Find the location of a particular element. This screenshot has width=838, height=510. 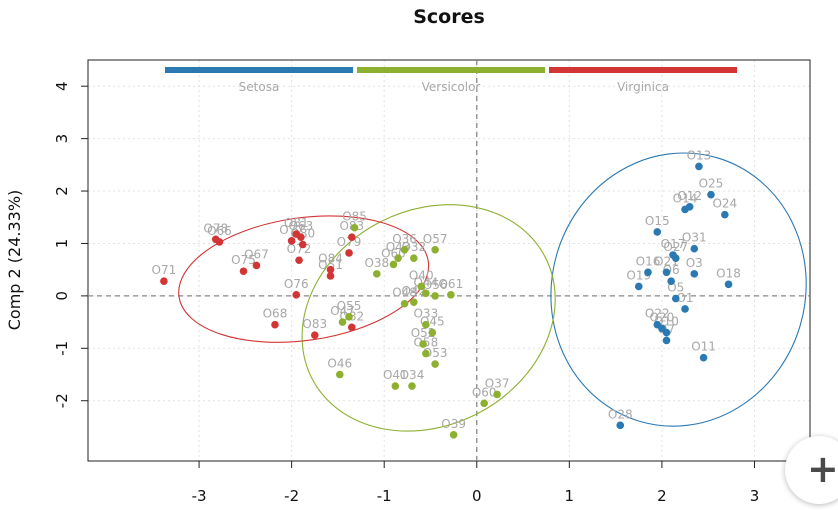

point-label: O84 is located at coordinates (330, 259).